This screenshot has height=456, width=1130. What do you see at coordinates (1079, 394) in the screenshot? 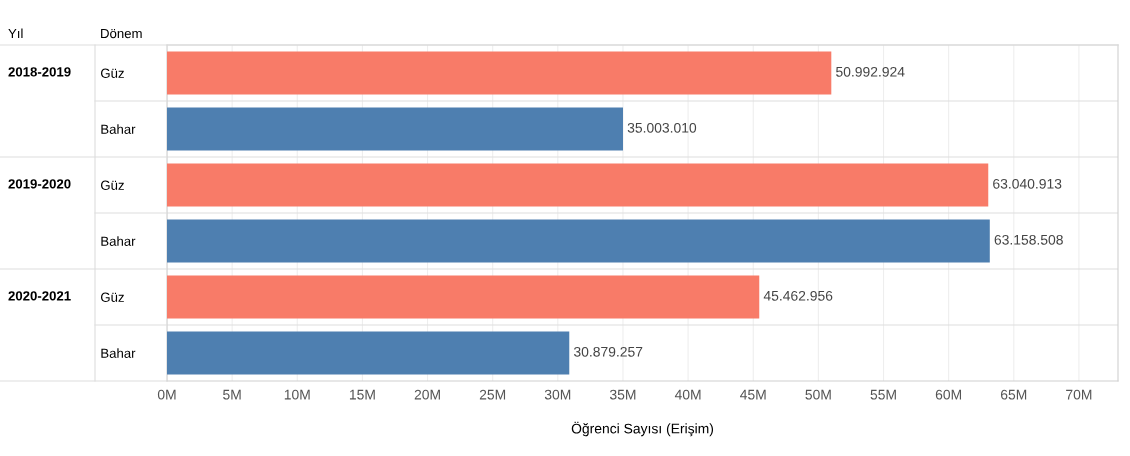
I see `x-tick-label: 70M` at bounding box center [1079, 394].